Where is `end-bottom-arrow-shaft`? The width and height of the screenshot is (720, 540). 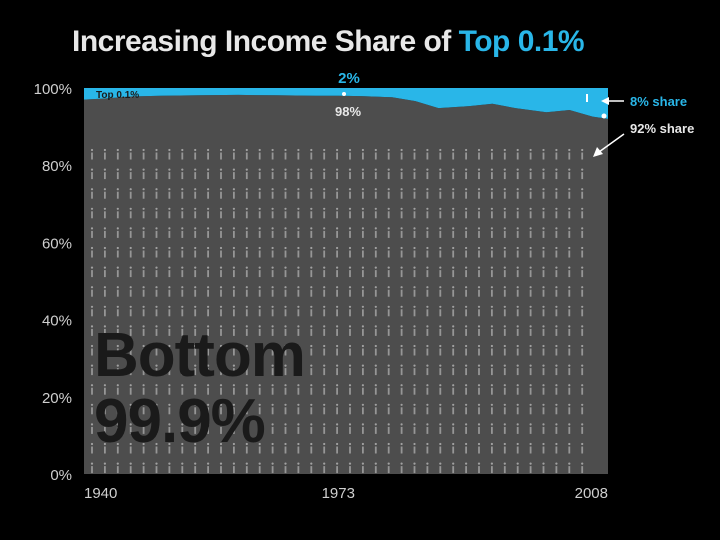
end-bottom-arrow-shaft is located at coordinates (611, 143).